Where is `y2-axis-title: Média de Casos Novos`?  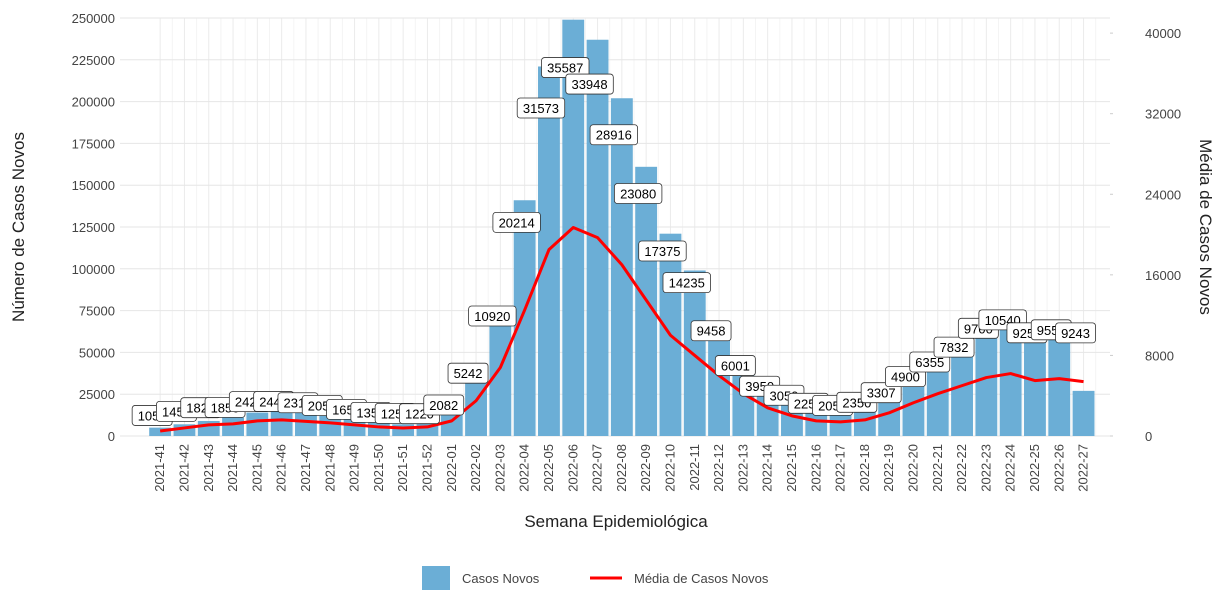 y2-axis-title: Média de Casos Novos is located at coordinates (1205, 227).